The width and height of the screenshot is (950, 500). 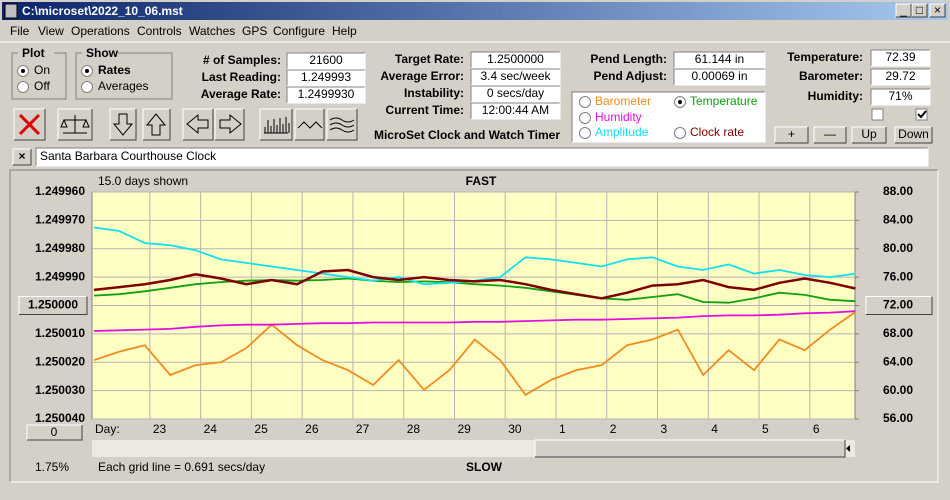 I want to click on menu-item: View, so click(x=51, y=31).